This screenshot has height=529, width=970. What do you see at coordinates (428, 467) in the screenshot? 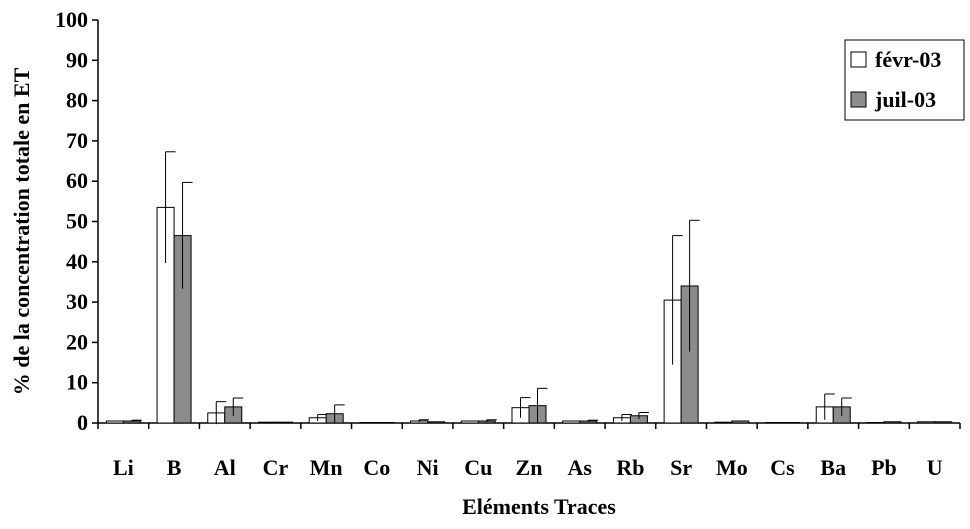
I see `x-tick-label: Ni` at bounding box center [428, 467].